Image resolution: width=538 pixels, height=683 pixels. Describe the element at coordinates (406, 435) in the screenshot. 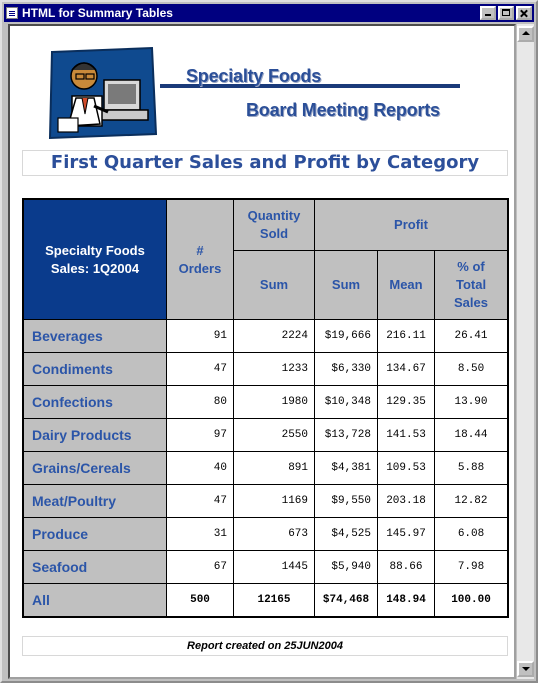

I see `cell-profit-mean: 141.53` at that location.